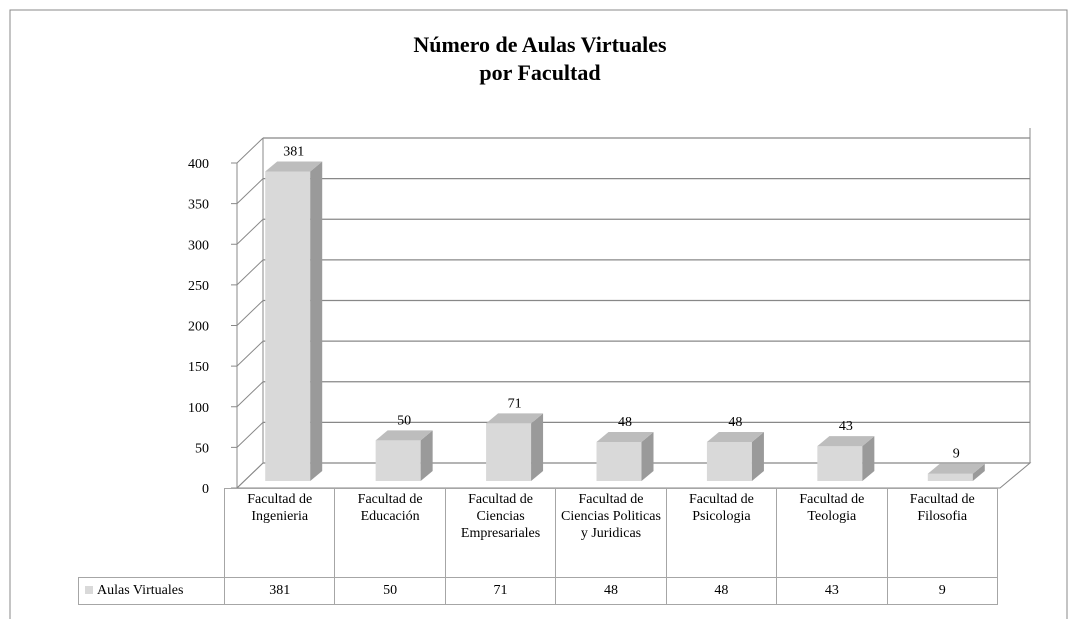  I want to click on table-value: 9, so click(942, 590).